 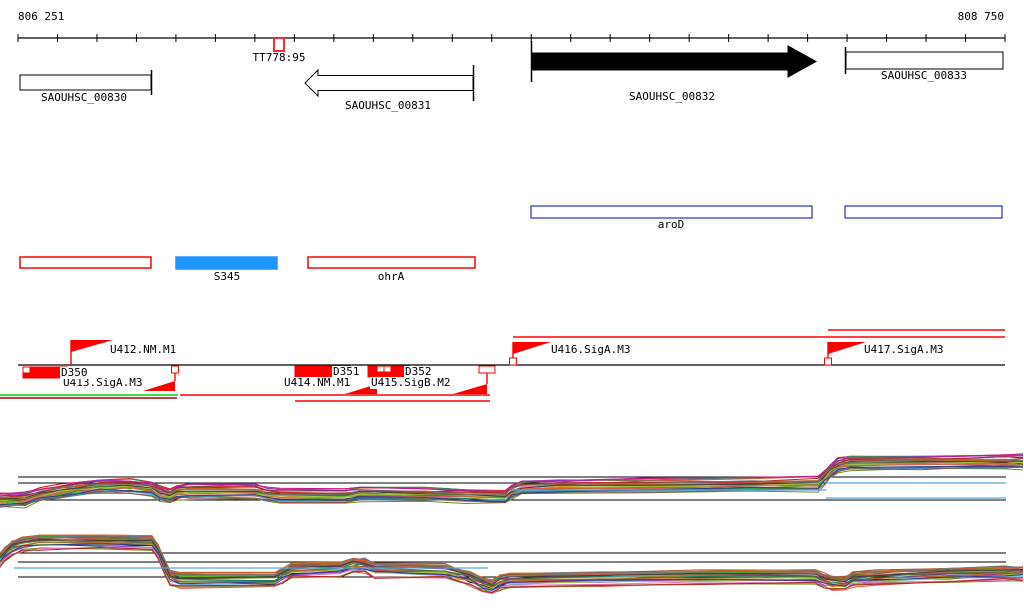 What do you see at coordinates (92, 346) in the screenshot?
I see `tss-flag-u412.nm.m1` at bounding box center [92, 346].